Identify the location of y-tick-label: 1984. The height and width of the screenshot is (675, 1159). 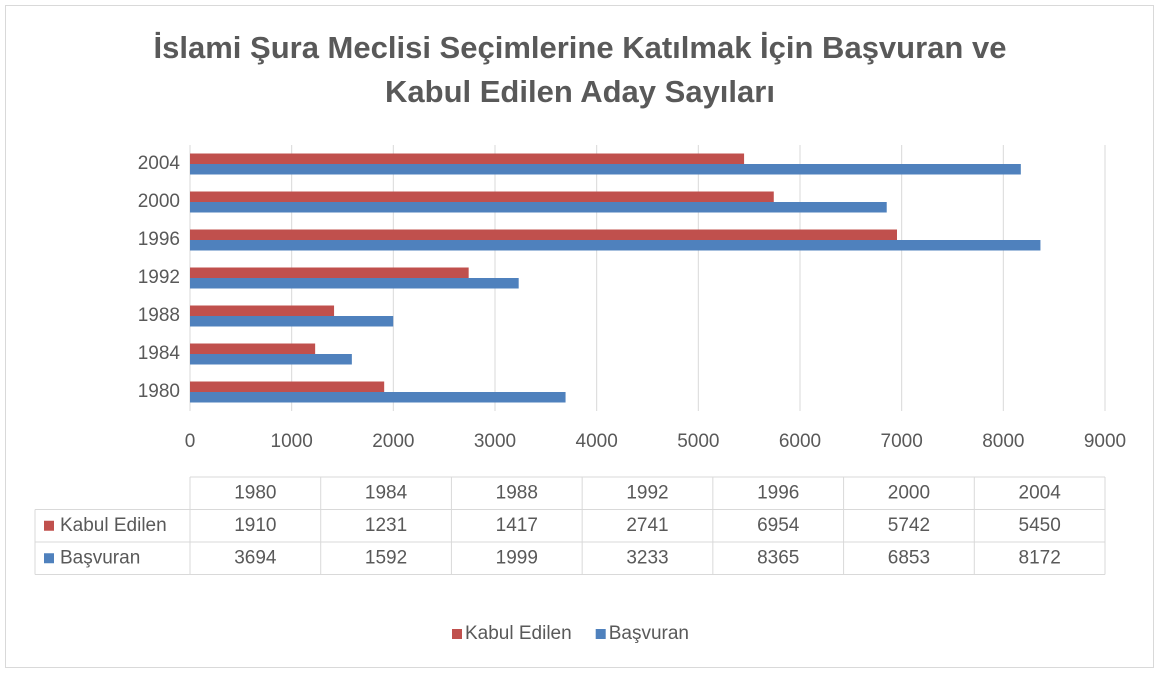
(159, 353).